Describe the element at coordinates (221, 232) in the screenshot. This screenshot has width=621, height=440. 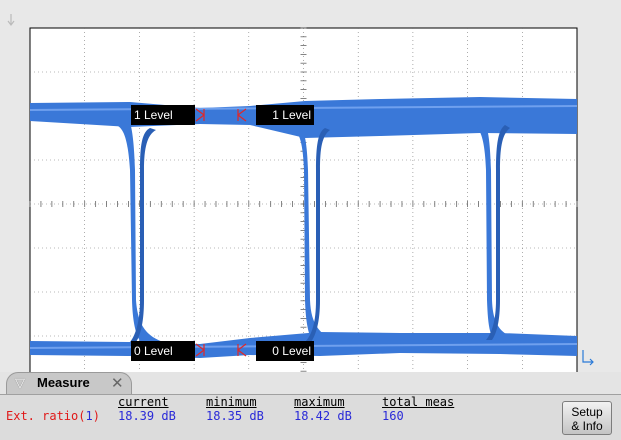
I see `marker-arrows` at that location.